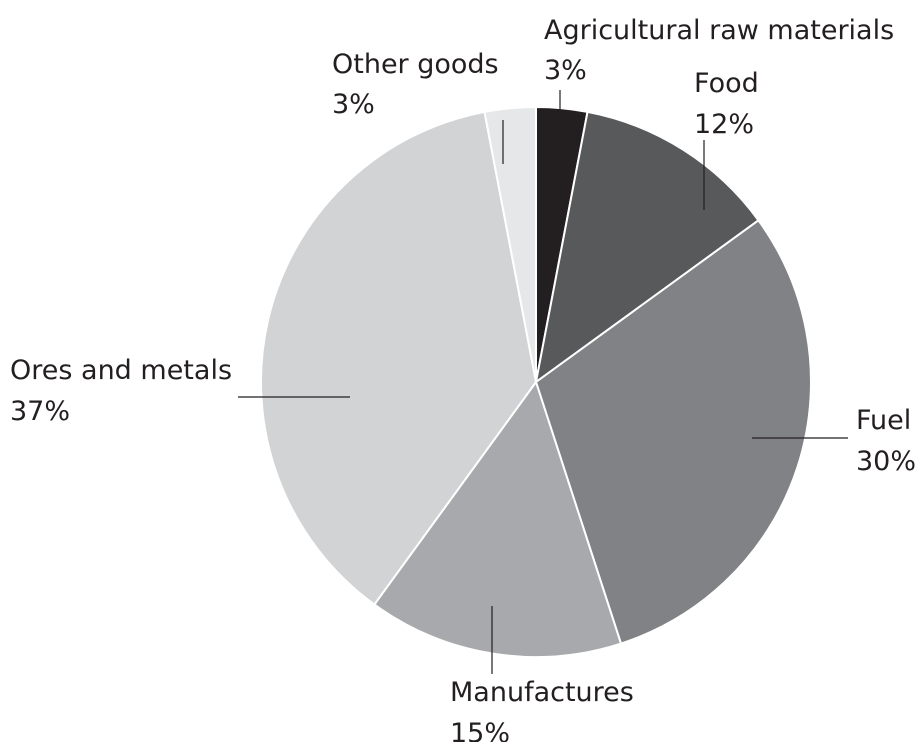 The image size is (918, 746). What do you see at coordinates (565, 70) in the screenshot?
I see `slice-value-label-agricultural-raw-materials: 3%` at bounding box center [565, 70].